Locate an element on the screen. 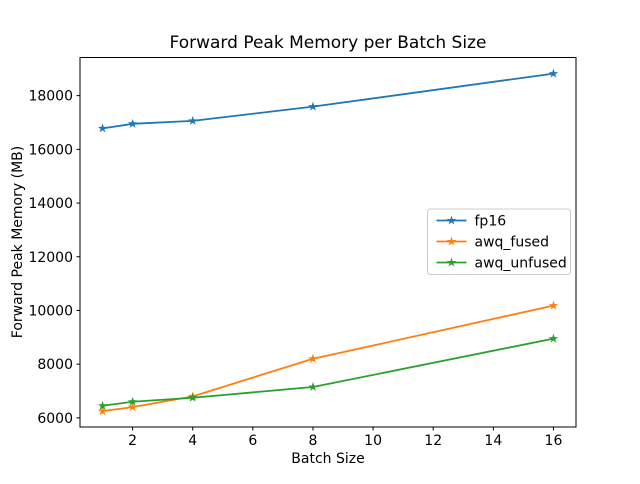 The height and width of the screenshot is (484, 640). legend: fp16 awq_fused awq_unfused is located at coordinates (499, 241).